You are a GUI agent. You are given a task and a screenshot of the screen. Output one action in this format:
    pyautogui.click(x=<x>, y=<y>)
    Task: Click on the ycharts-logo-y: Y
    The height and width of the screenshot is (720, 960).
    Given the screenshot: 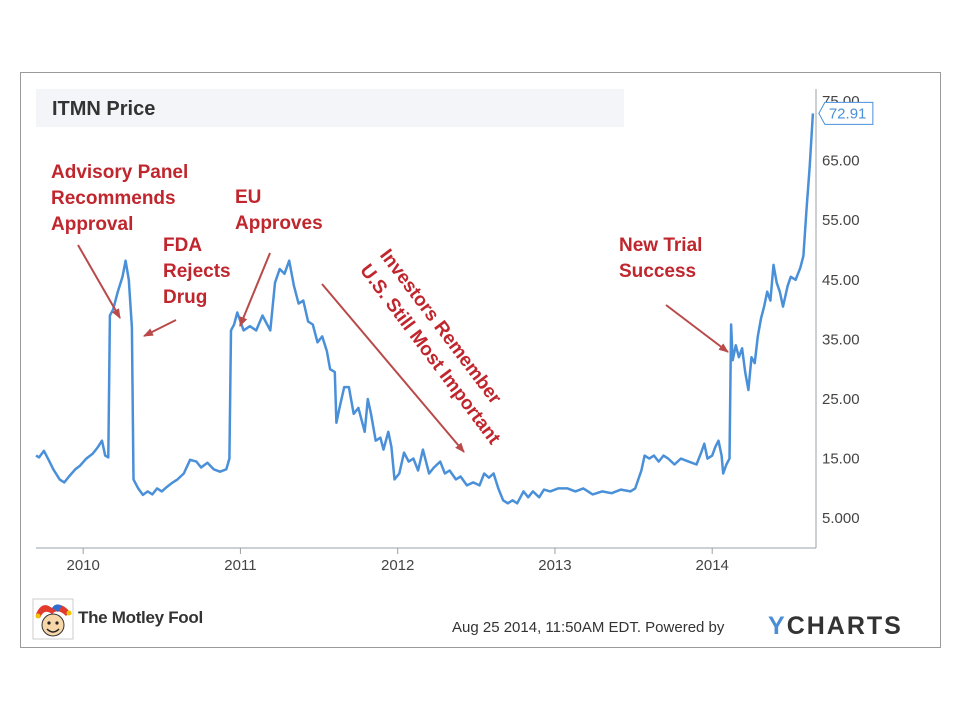 What is the action you would take?
    pyautogui.click(x=777, y=626)
    